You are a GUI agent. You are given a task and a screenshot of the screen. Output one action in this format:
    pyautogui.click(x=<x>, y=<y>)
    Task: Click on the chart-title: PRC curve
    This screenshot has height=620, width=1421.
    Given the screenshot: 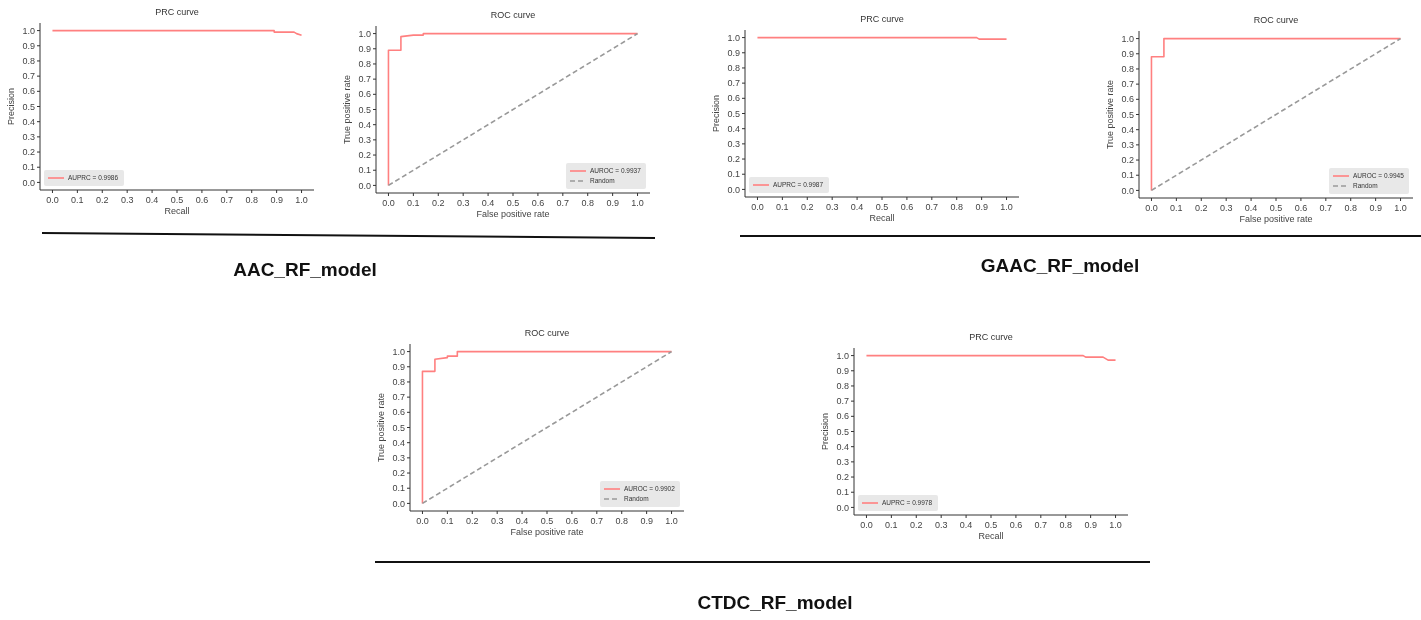 What is the action you would take?
    pyautogui.click(x=991, y=337)
    